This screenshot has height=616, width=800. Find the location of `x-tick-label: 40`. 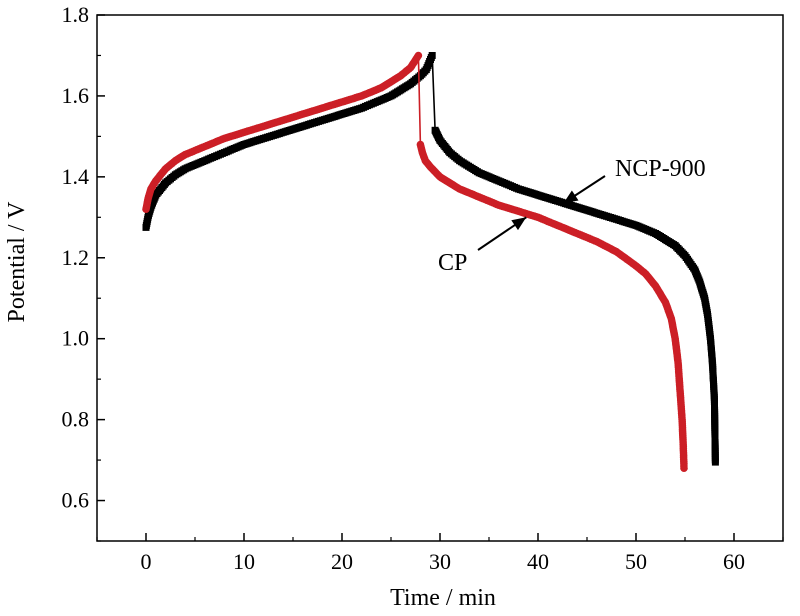

x-tick-label: 40 is located at coordinates (538, 561).